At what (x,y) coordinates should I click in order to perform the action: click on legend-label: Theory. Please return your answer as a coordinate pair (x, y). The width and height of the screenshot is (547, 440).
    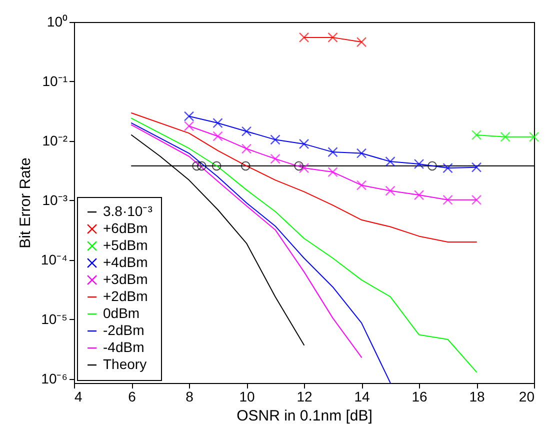
    Looking at the image, I should click on (125, 364).